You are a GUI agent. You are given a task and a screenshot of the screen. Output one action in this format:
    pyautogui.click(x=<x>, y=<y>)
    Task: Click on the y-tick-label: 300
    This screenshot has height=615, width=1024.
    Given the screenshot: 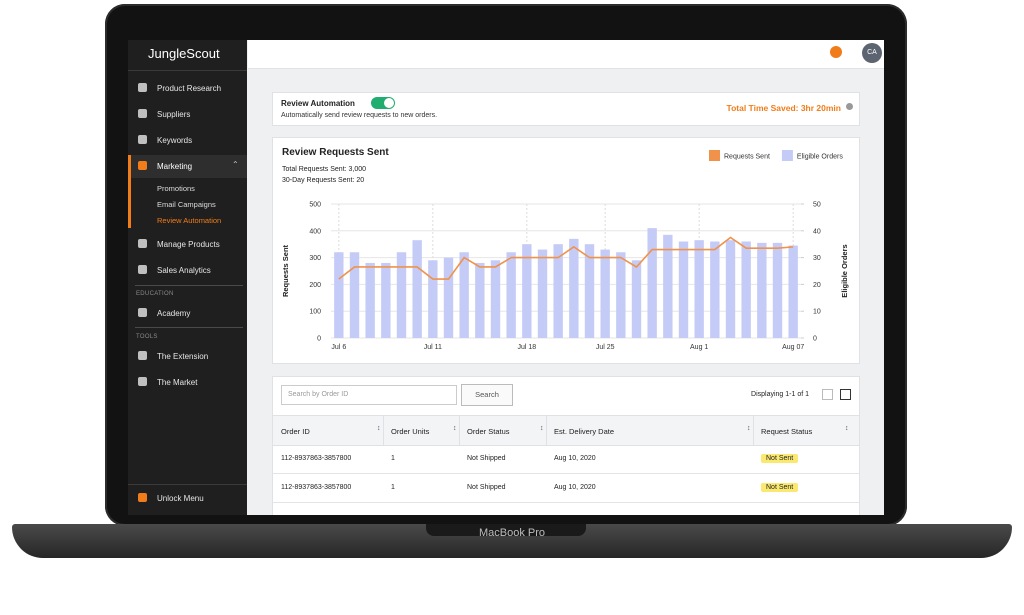 What is the action you would take?
    pyautogui.click(x=315, y=258)
    